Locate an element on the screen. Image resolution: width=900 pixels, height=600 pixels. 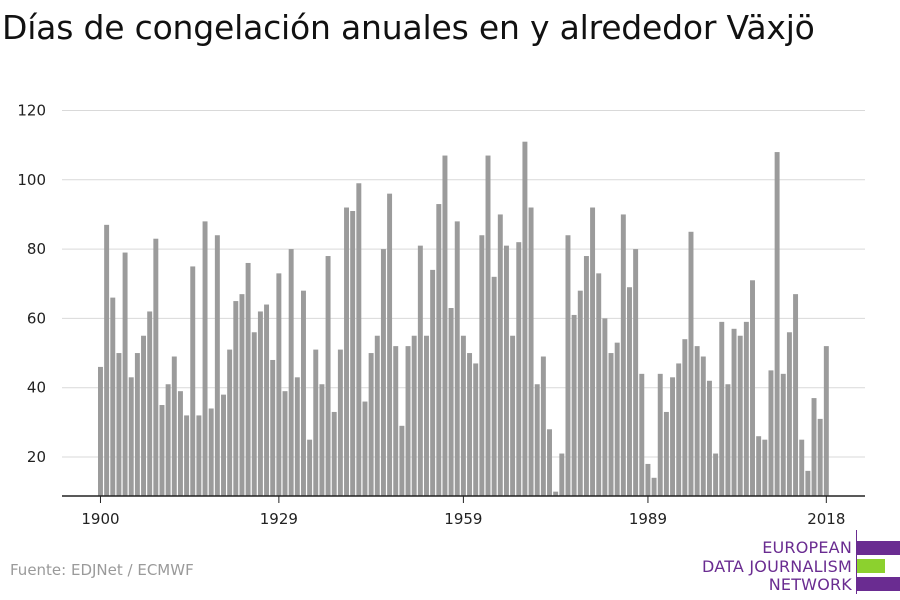
bar-1930 is located at coordinates (285, 443).